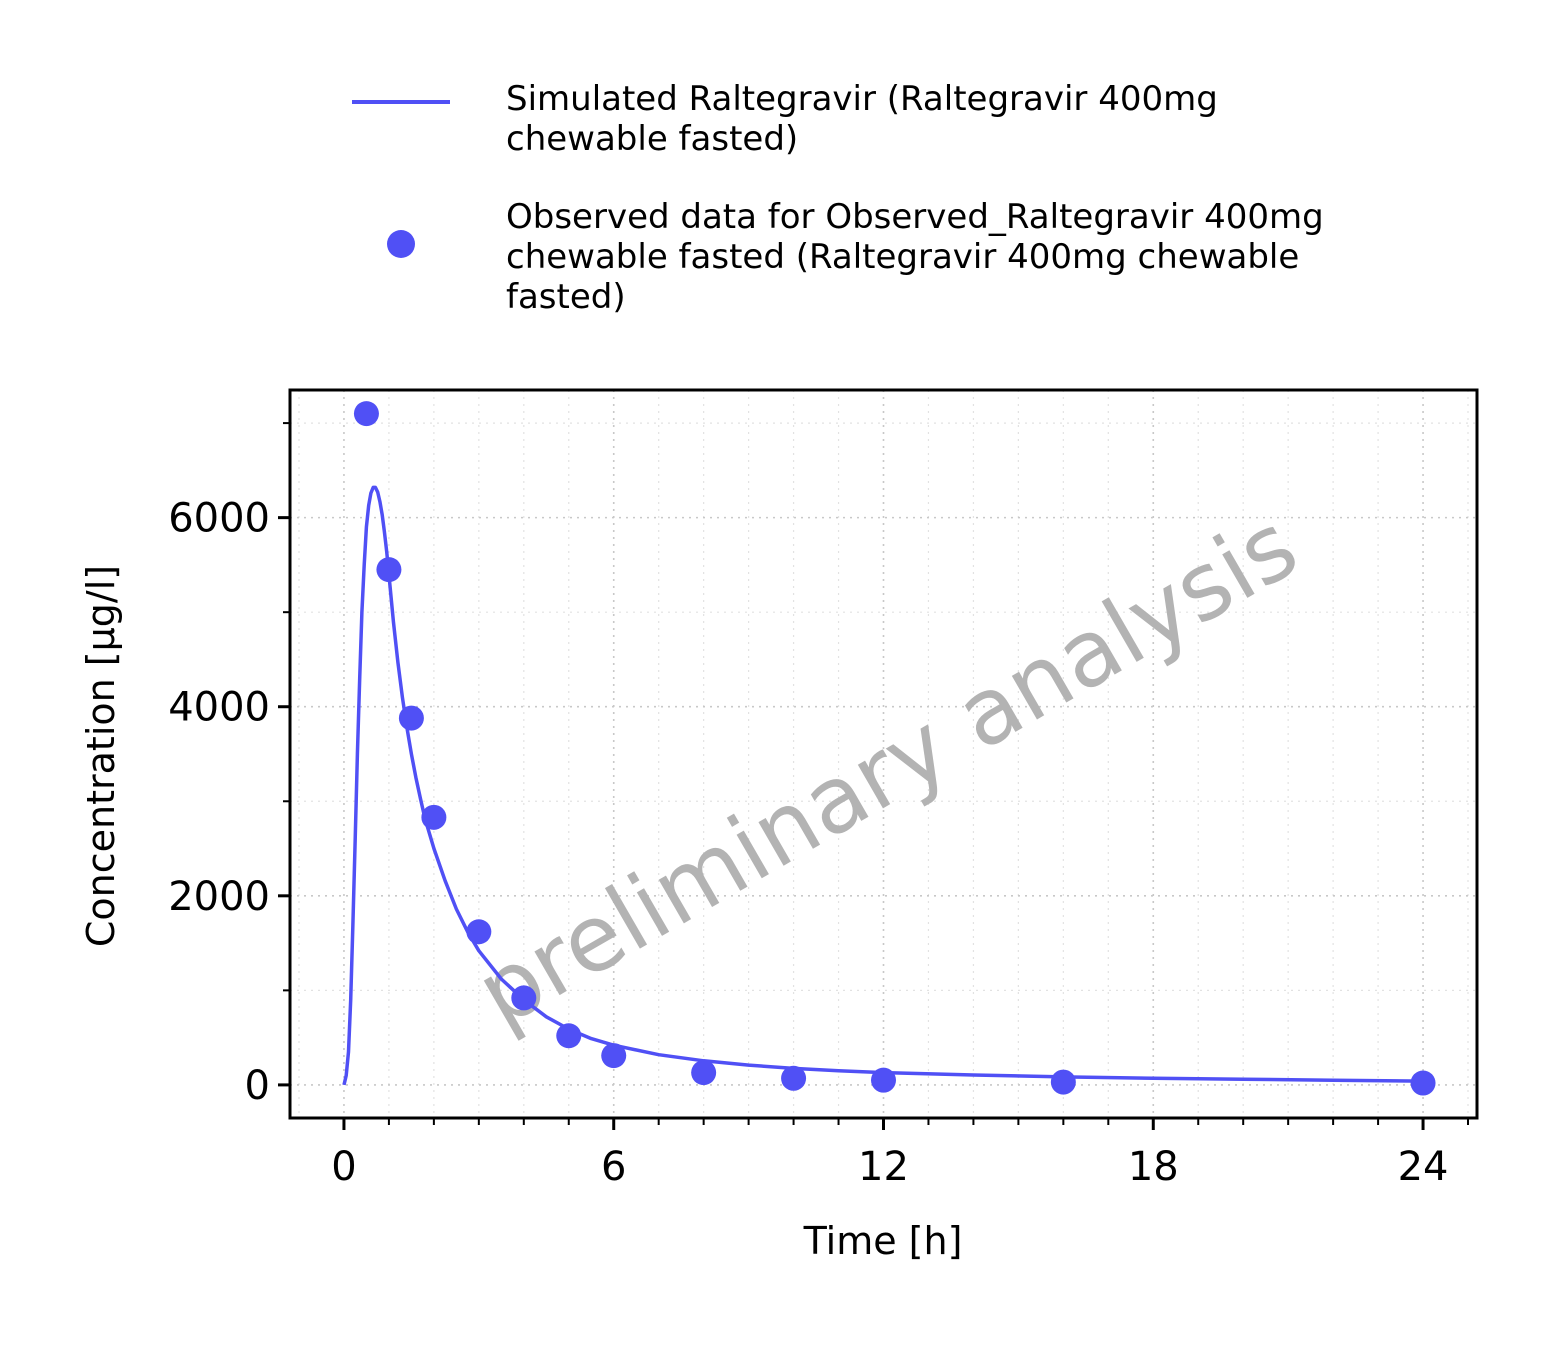 This screenshot has height=1348, width=1562. Describe the element at coordinates (257, 1086) in the screenshot. I see `y-tick-label: 0` at that location.